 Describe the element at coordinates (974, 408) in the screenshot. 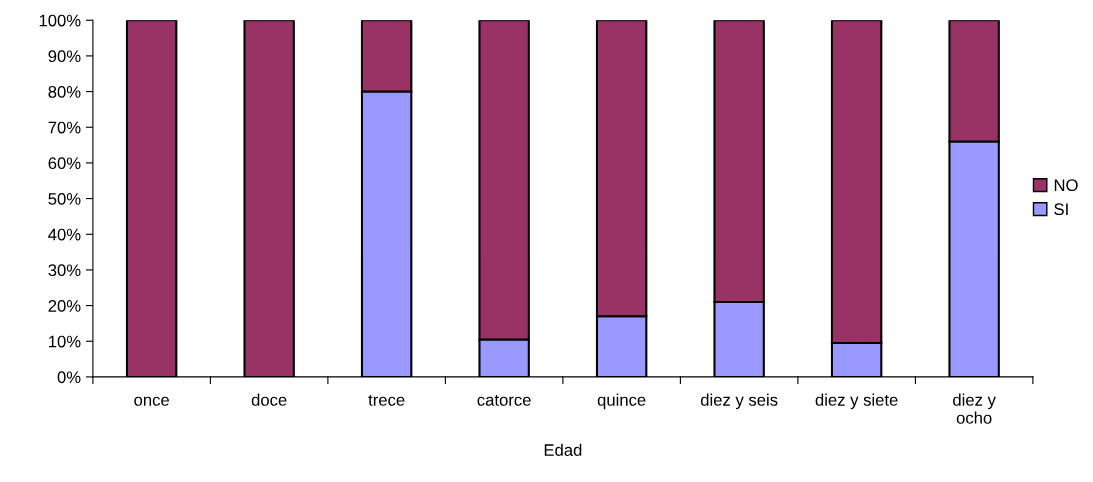

I see `x-tick-label: diez y ocho` at that location.